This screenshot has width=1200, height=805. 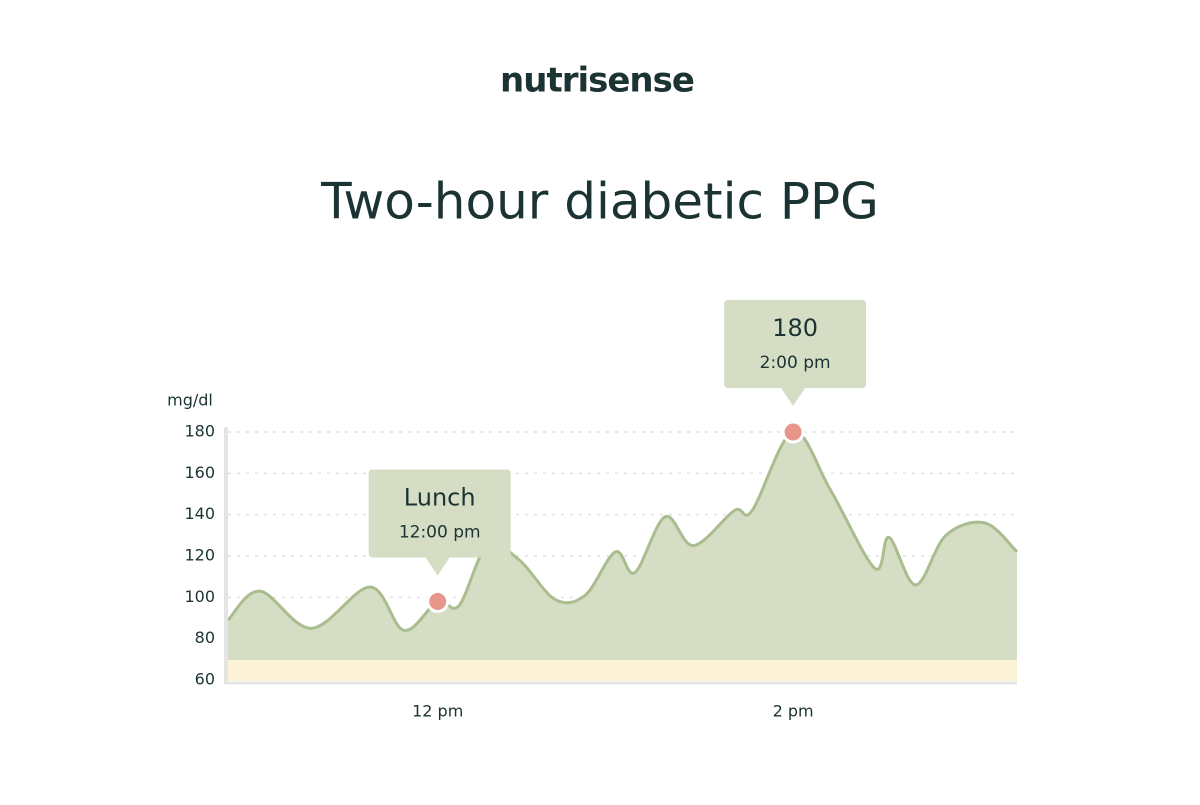 I want to click on target-band, so click(x=622, y=670).